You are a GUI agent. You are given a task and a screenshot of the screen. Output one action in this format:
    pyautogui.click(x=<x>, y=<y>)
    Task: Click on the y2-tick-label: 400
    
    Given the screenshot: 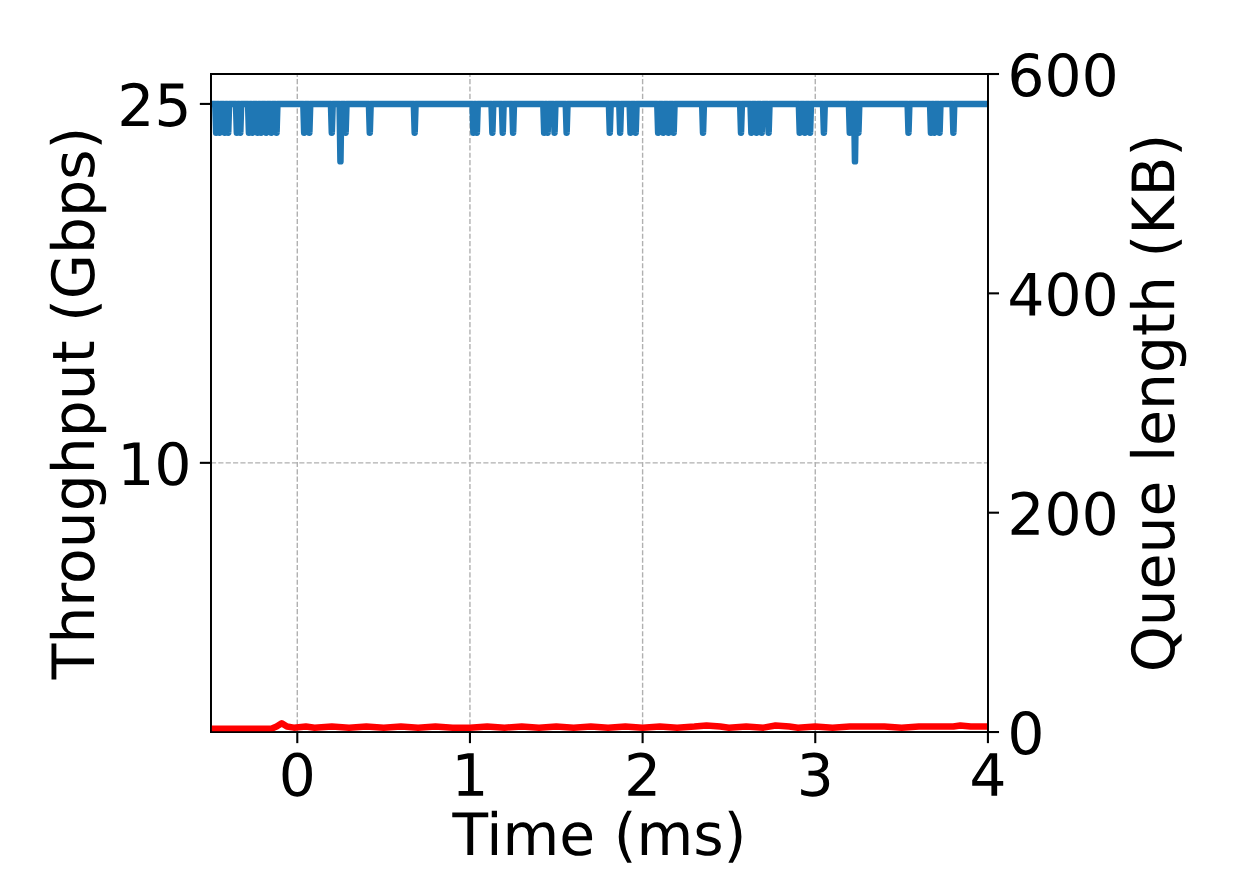 What is the action you would take?
    pyautogui.click(x=1062, y=294)
    